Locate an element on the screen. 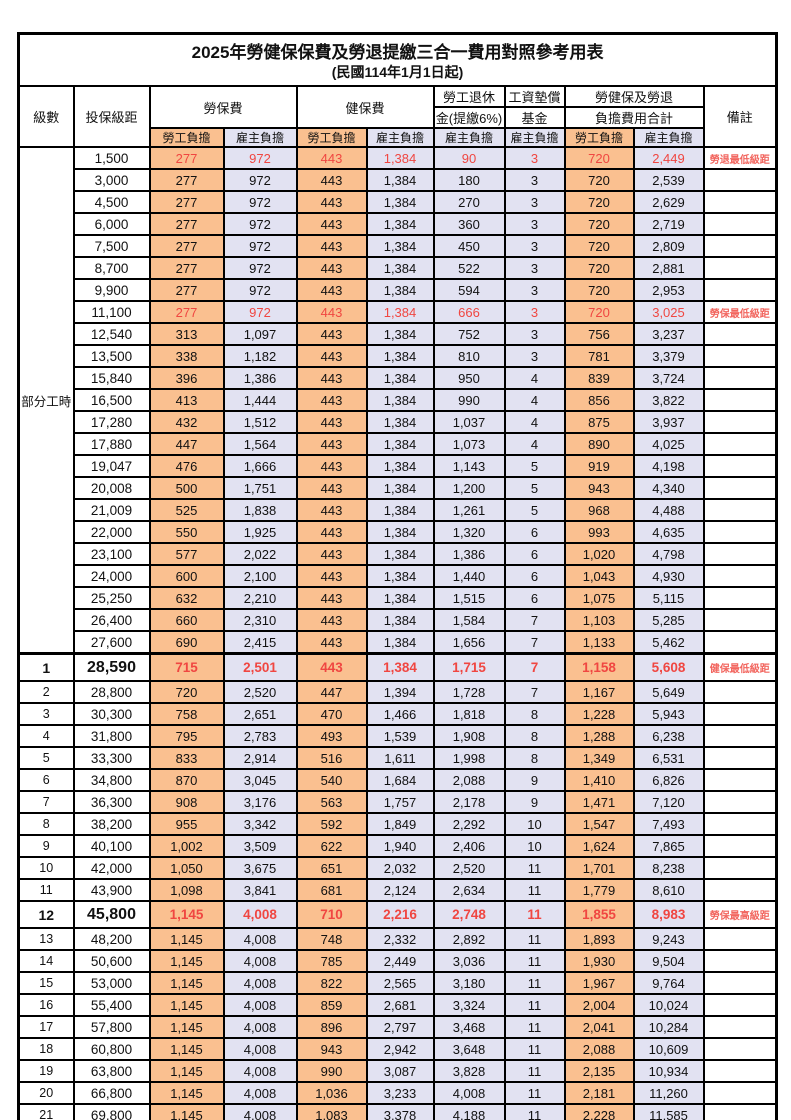  value-cell: 6,531 is located at coordinates (668, 758).